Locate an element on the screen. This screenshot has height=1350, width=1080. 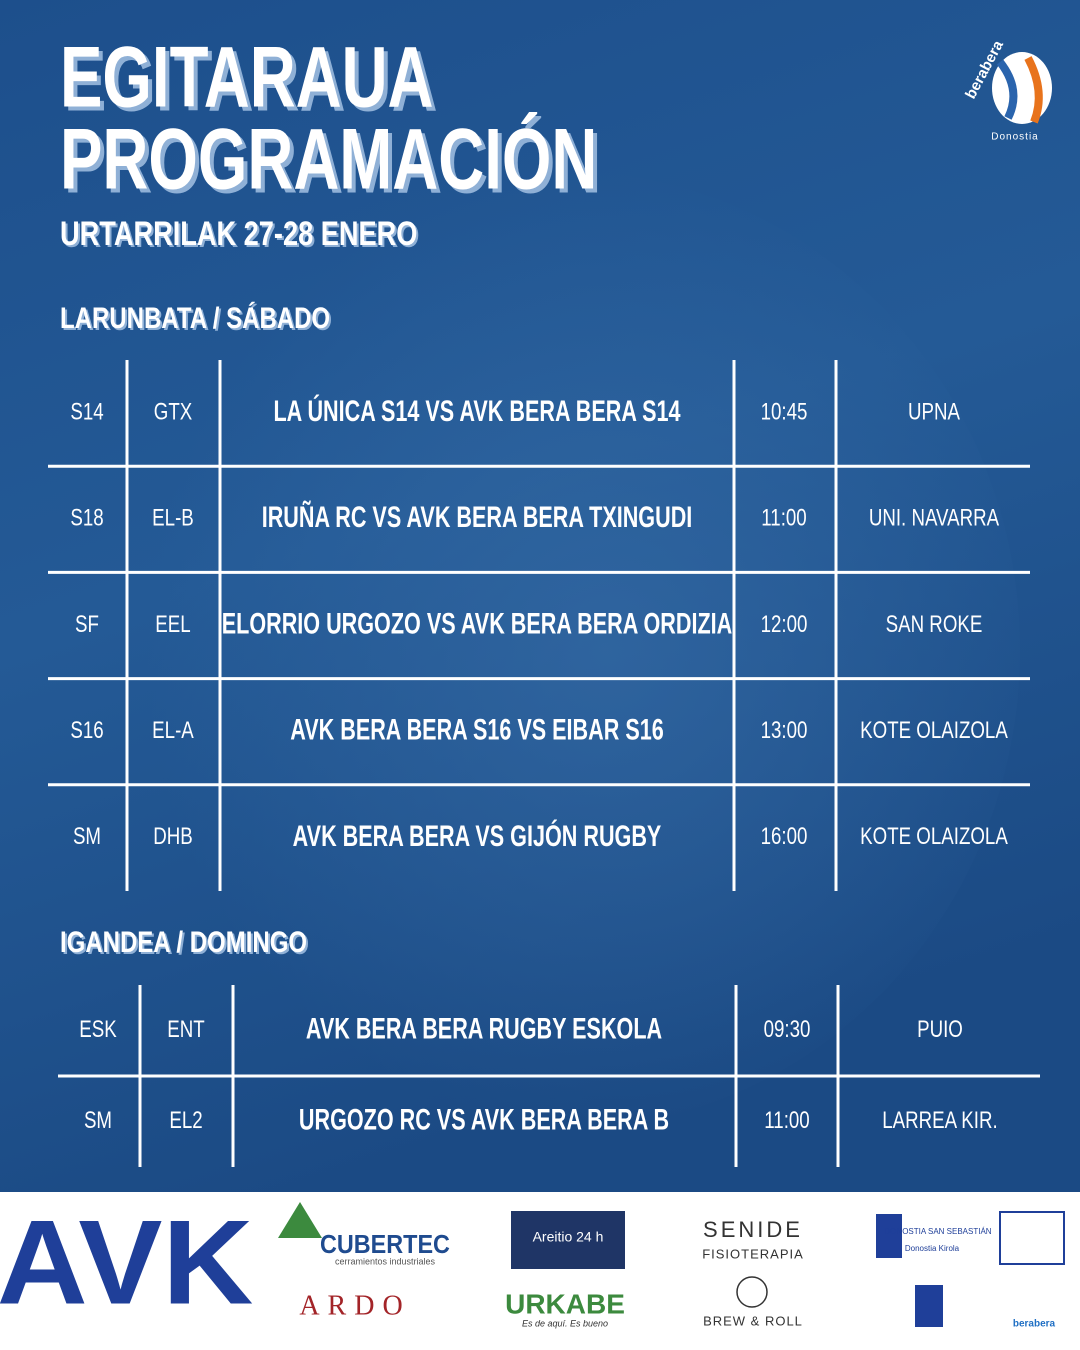
sponsor-name: ARDO is located at coordinates (354, 1305).